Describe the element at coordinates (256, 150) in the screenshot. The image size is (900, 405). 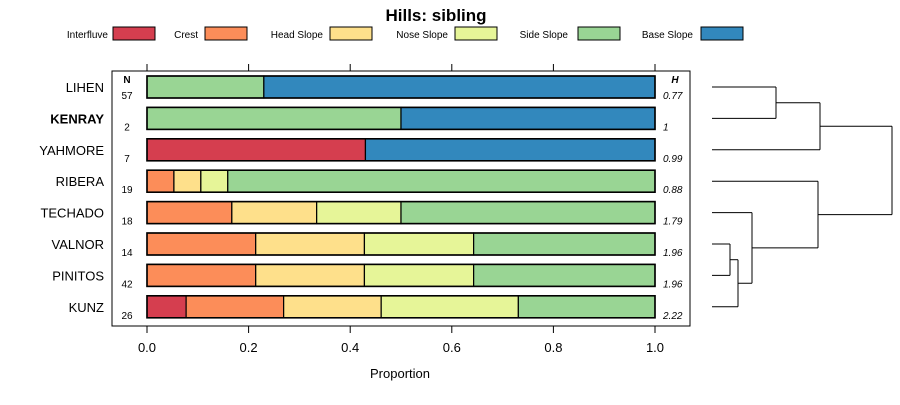
I see `bar-segment-yahmore-interfluve` at that location.